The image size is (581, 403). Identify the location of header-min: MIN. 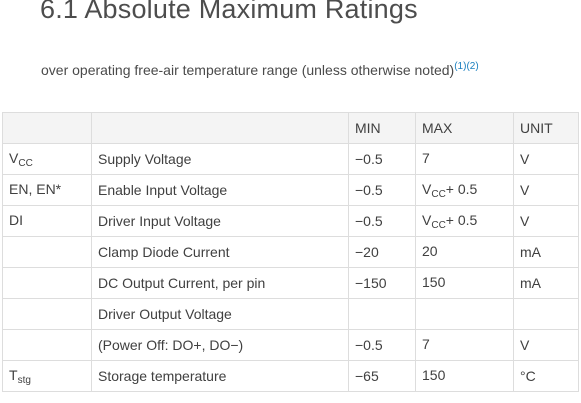
(382, 128).